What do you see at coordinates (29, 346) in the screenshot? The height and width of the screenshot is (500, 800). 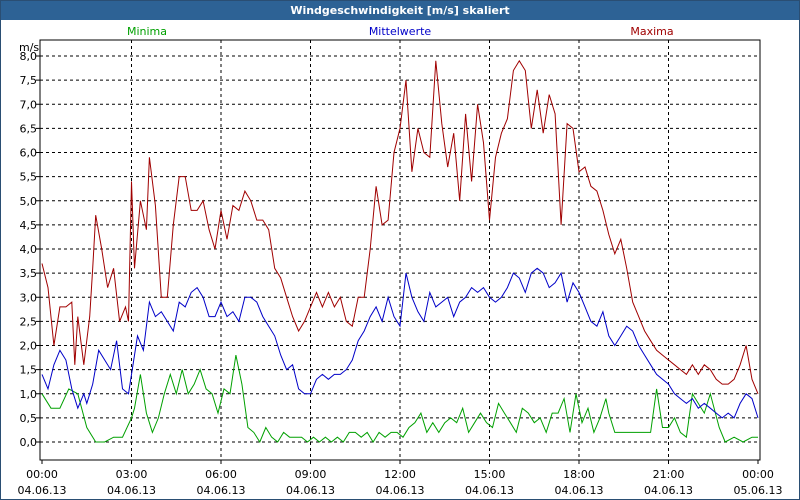 I see `y-tick-label: 2,0` at bounding box center [29, 346].